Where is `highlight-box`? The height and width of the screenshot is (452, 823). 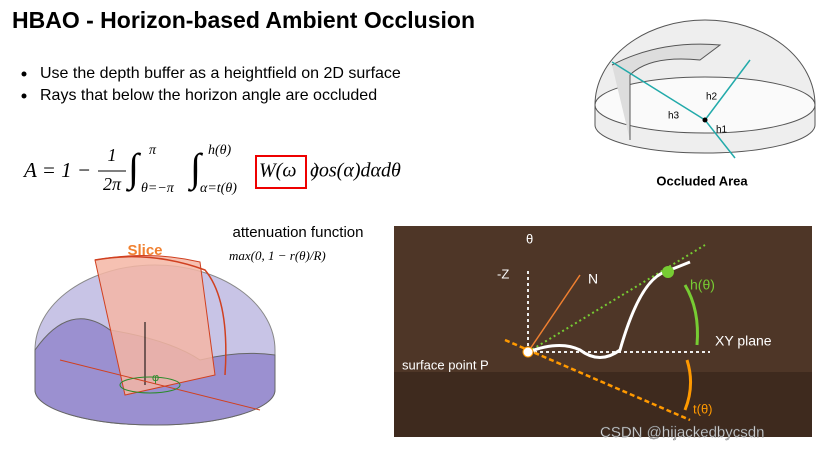
highlight-box is located at coordinates (281, 172).